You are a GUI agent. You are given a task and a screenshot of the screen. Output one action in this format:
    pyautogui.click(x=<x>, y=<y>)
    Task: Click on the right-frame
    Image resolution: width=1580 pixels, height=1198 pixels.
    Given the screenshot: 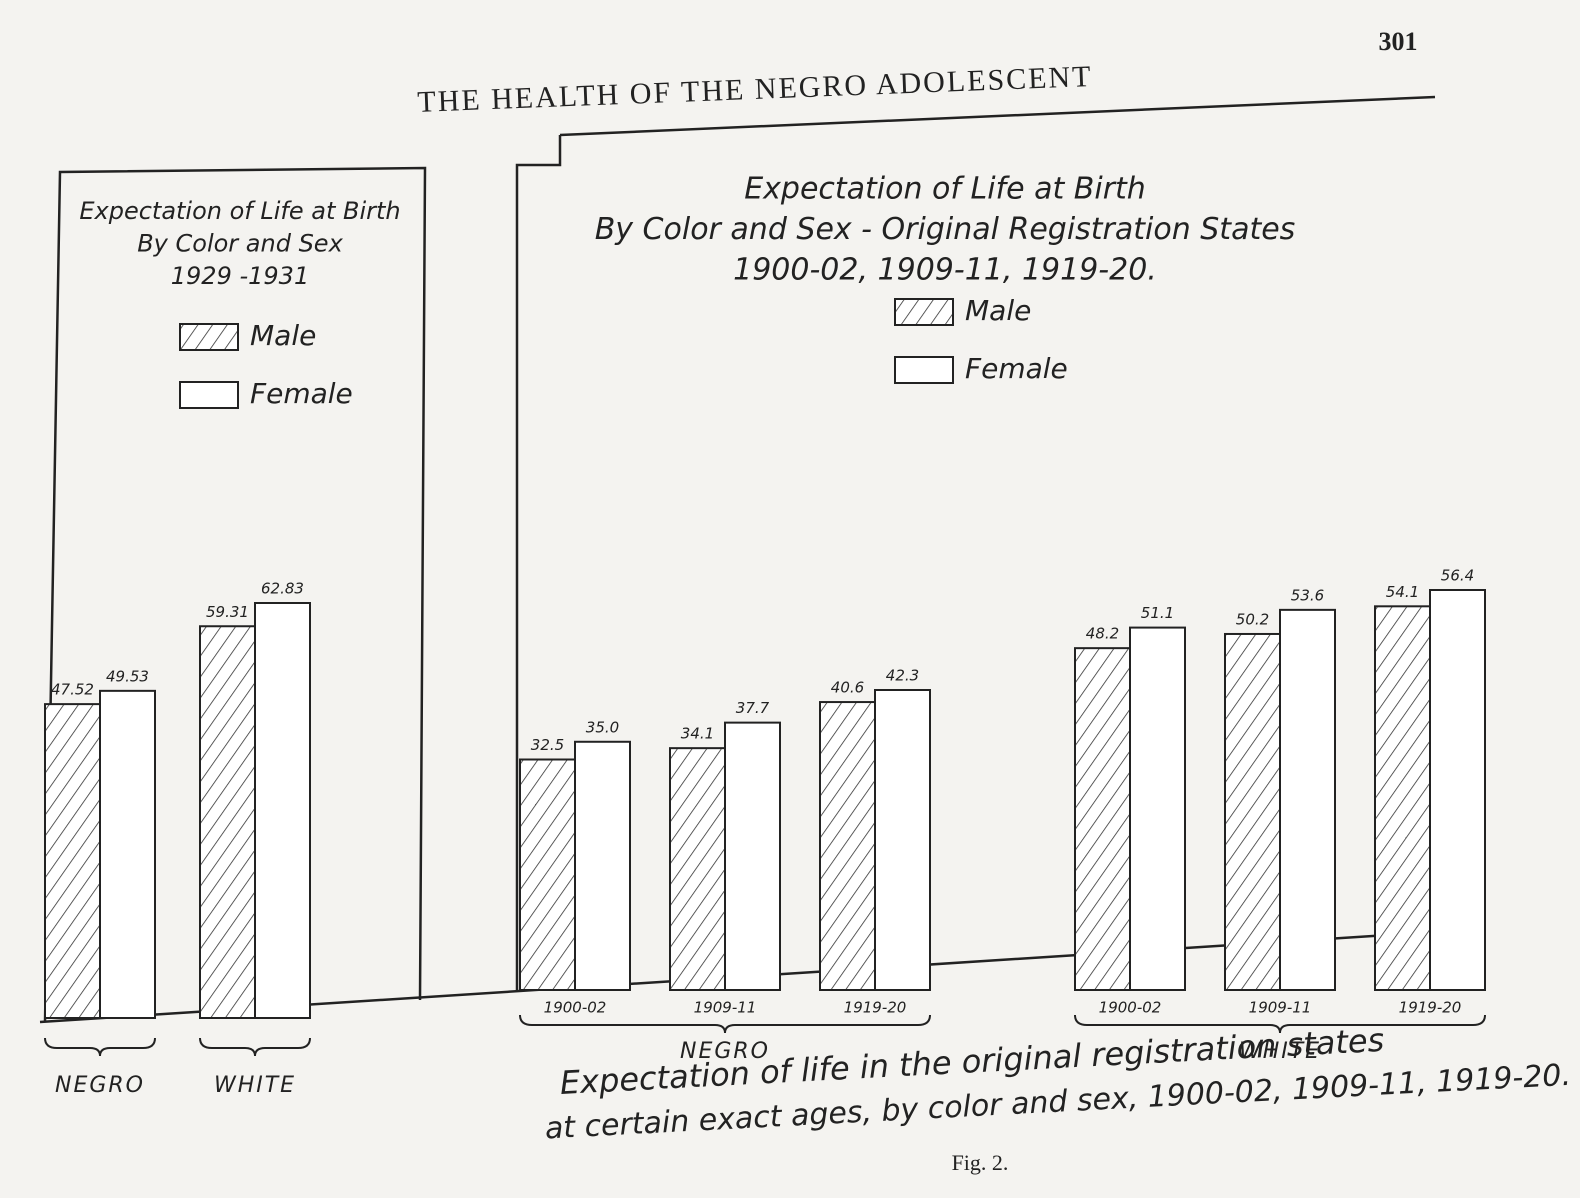 What is the action you would take?
    pyautogui.click(x=538, y=562)
    